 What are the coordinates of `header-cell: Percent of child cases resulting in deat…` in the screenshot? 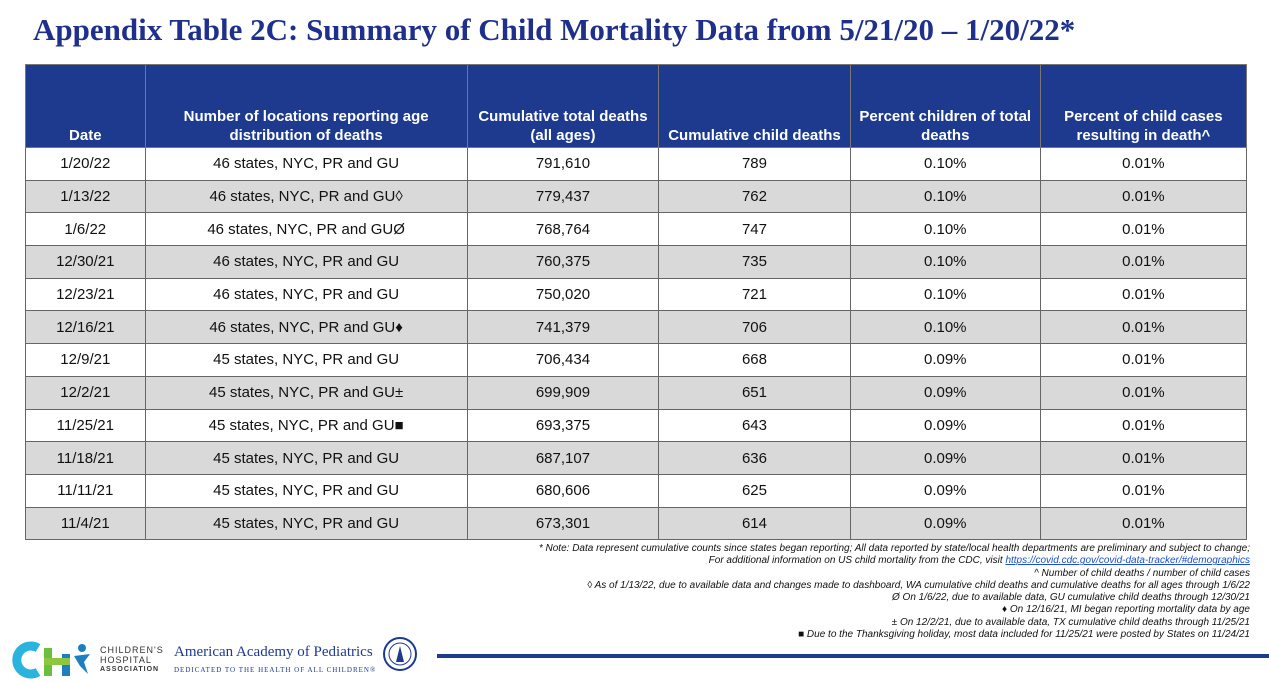 It's located at (1143, 106).